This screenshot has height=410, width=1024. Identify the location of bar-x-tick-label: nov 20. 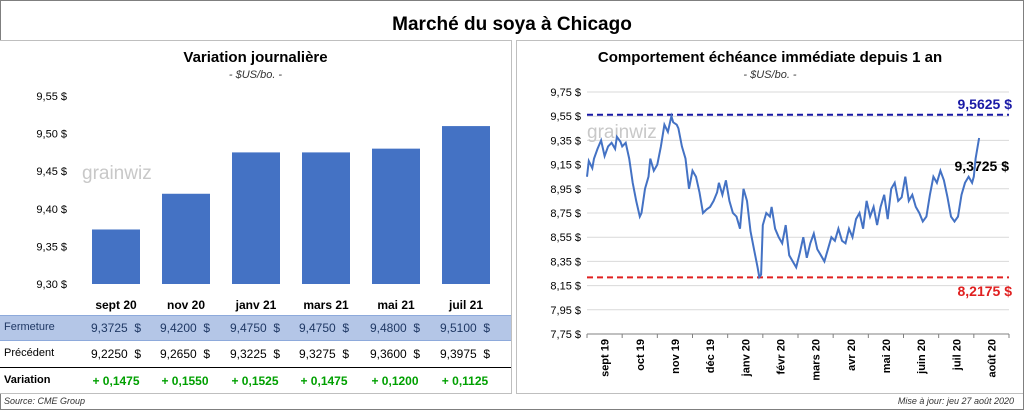
(186, 305).